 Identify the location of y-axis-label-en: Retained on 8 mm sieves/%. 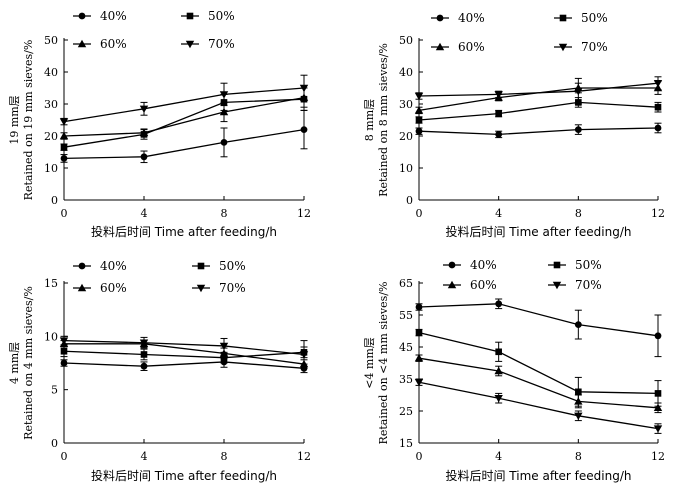
(383, 120).